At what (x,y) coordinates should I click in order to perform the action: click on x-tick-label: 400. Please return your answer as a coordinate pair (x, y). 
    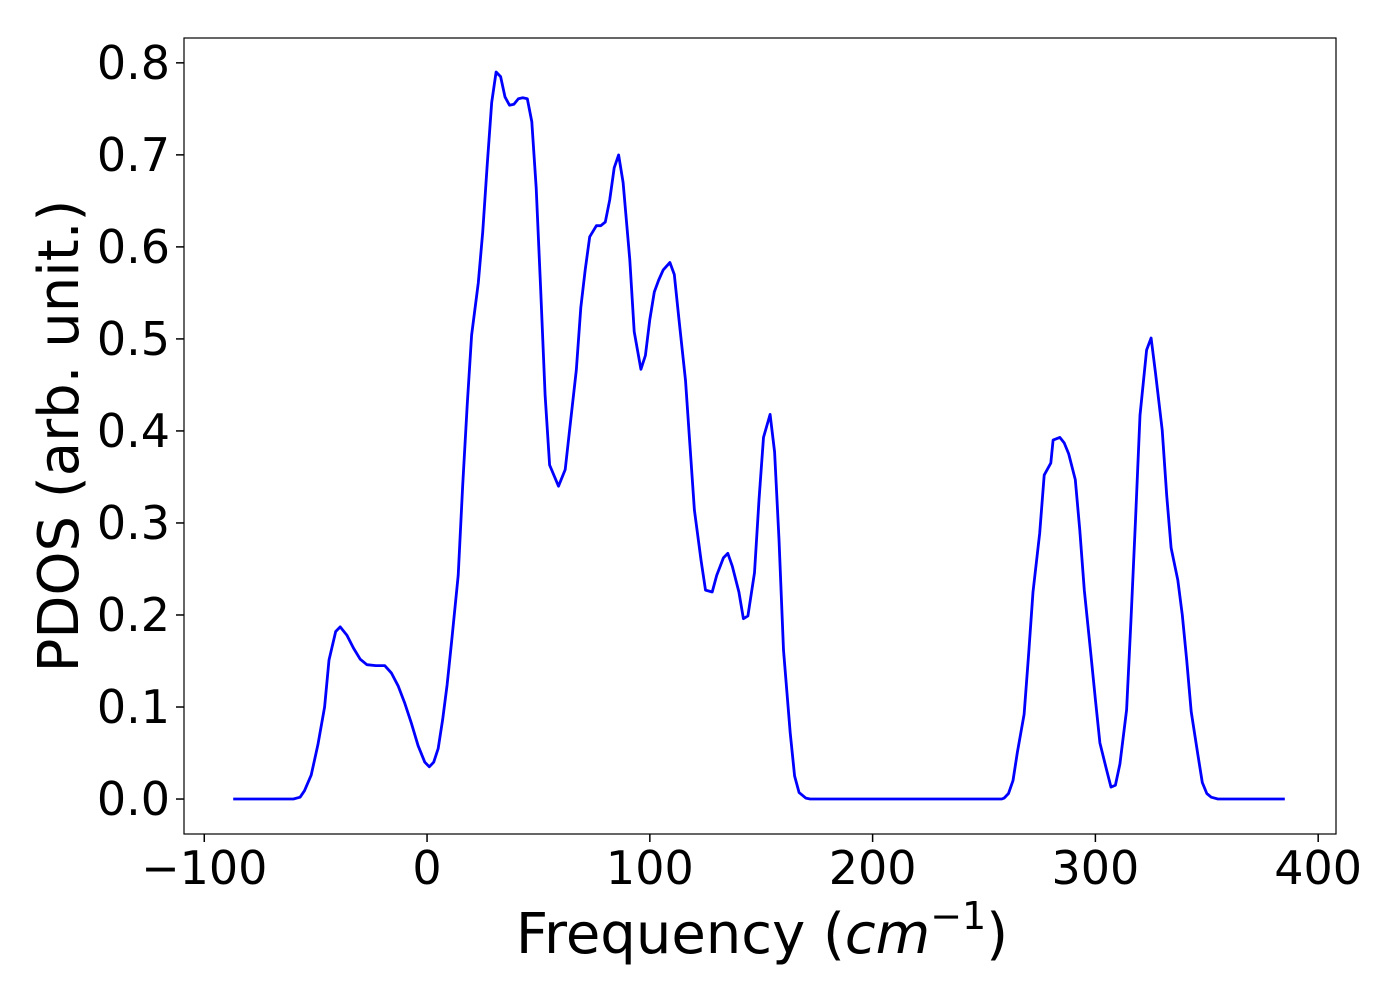
    Looking at the image, I should click on (1318, 868).